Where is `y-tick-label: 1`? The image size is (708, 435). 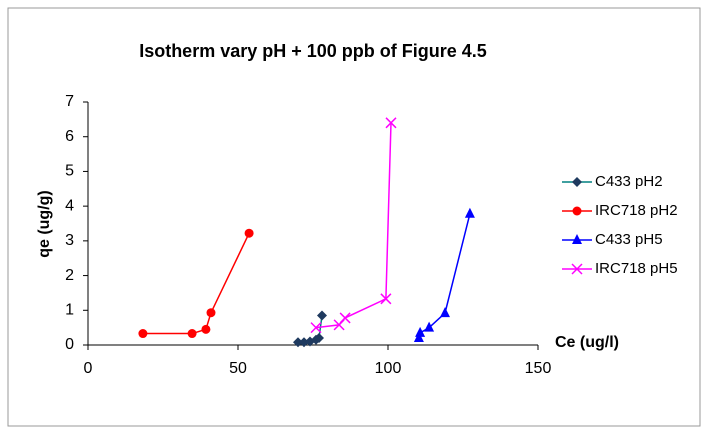
y-tick-label: 1 is located at coordinates (69, 310).